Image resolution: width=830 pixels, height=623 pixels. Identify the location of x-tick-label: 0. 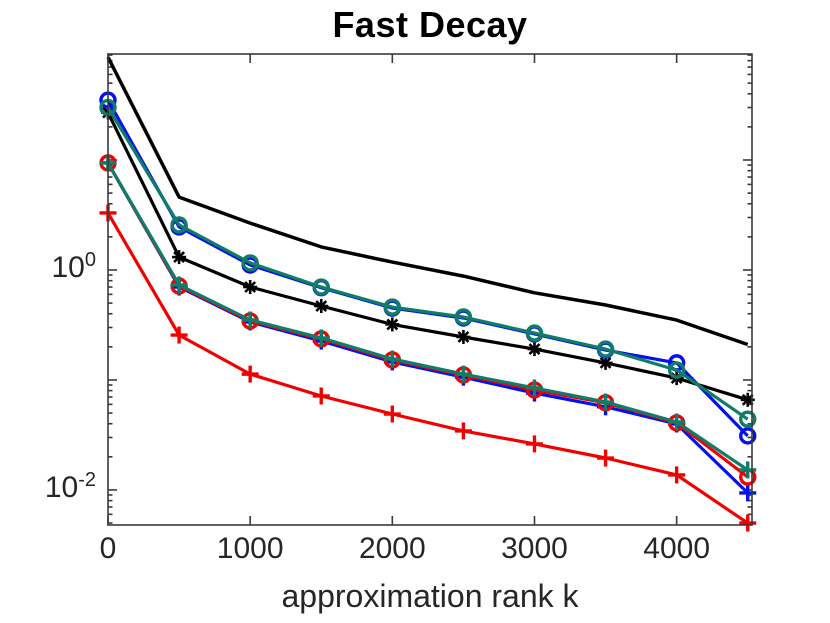
(108, 548).